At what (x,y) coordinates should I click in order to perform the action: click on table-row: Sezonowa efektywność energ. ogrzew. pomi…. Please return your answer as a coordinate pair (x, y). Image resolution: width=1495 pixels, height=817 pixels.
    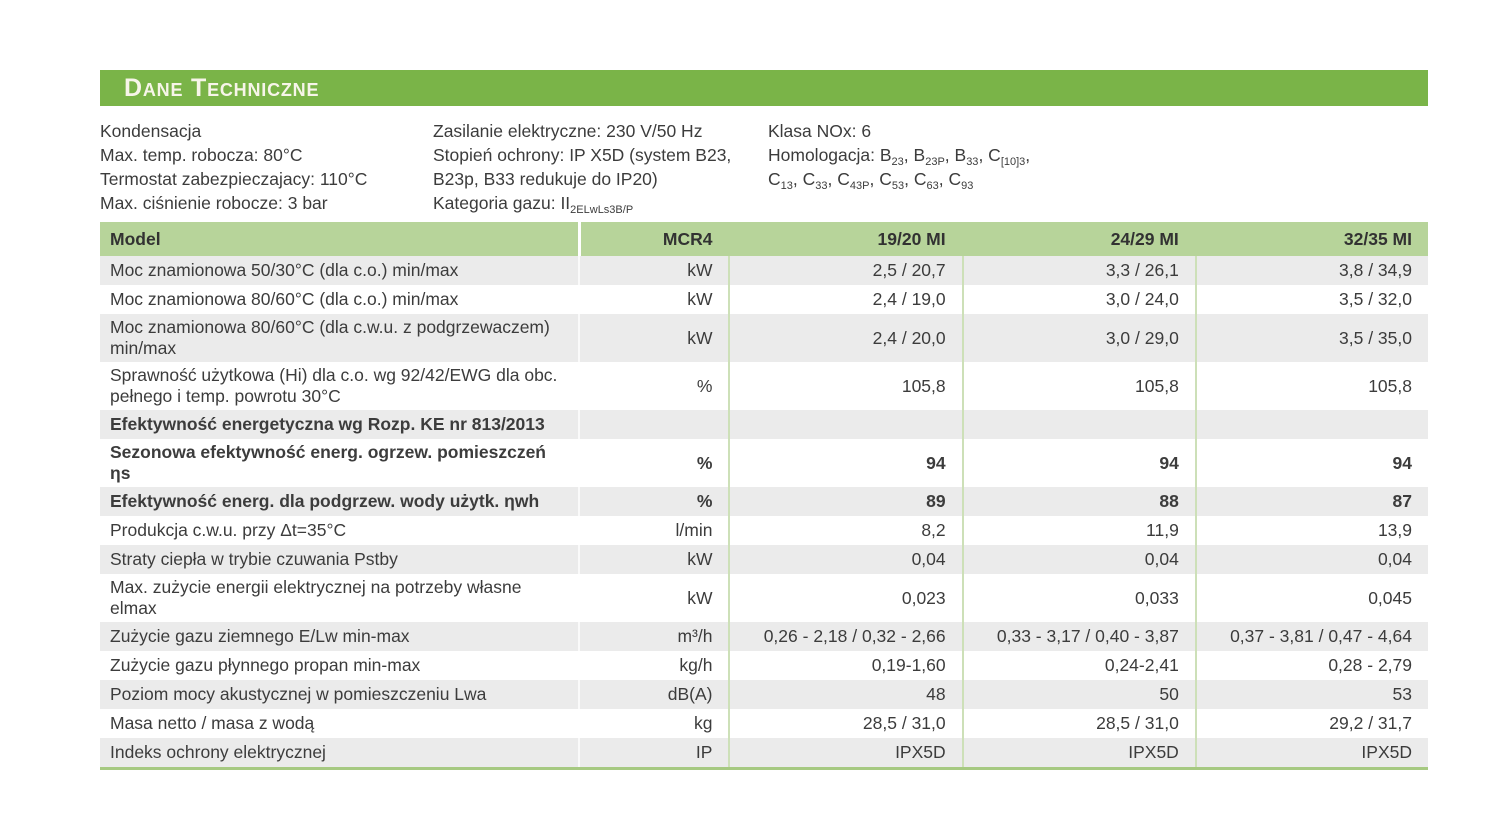
    Looking at the image, I should click on (764, 463).